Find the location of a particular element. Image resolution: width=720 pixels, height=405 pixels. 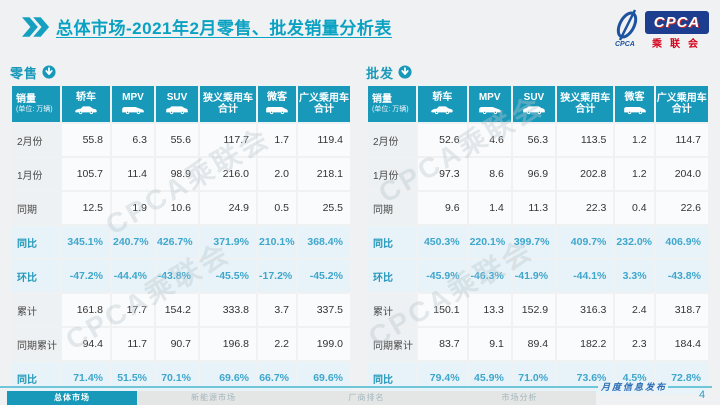

chevron-icon is located at coordinates (36, 29).